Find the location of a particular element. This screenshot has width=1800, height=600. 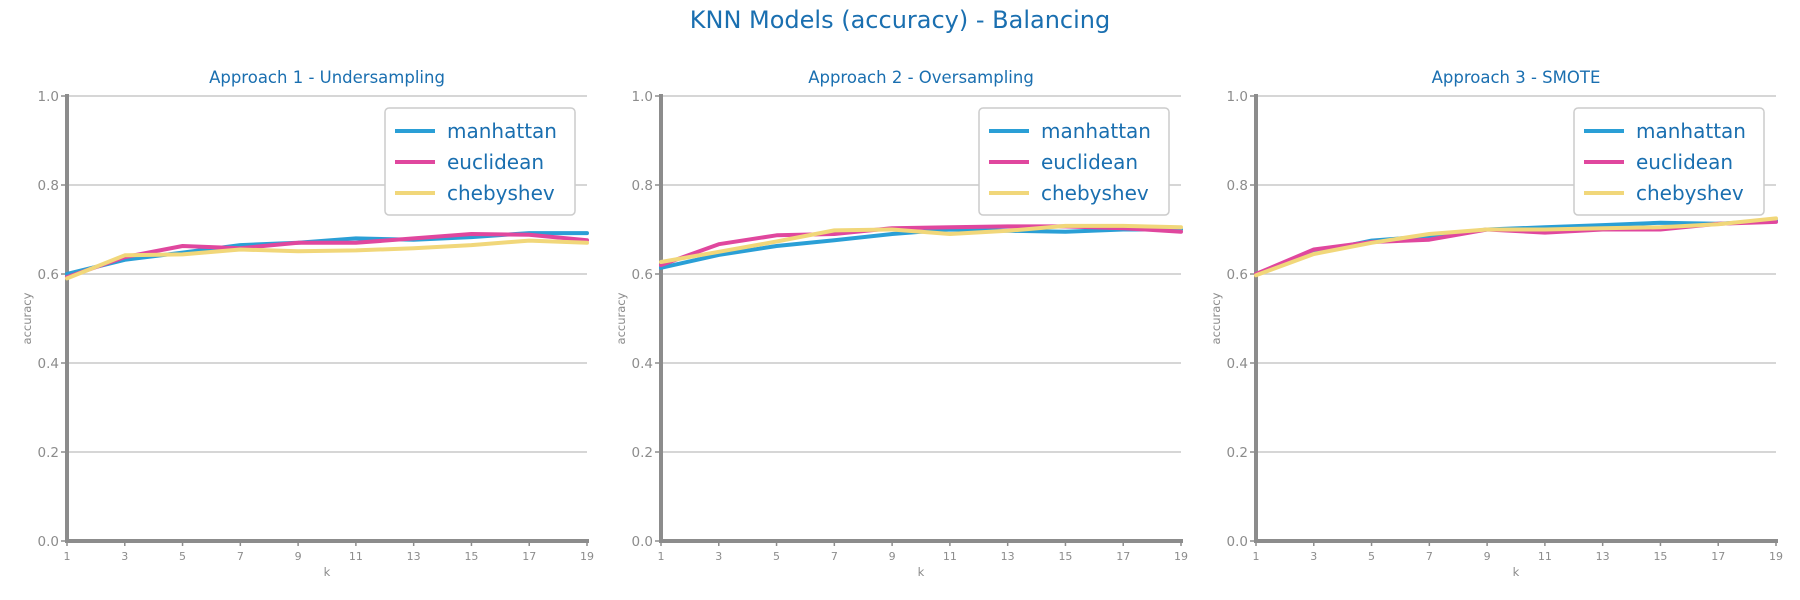

series-line-euclidean is located at coordinates (327, 256).